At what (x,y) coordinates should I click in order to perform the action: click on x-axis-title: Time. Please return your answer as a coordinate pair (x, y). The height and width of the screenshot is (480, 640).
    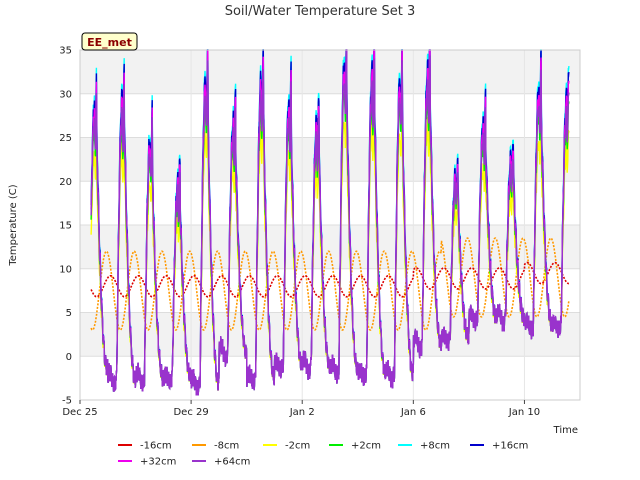
    Looking at the image, I should click on (565, 430).